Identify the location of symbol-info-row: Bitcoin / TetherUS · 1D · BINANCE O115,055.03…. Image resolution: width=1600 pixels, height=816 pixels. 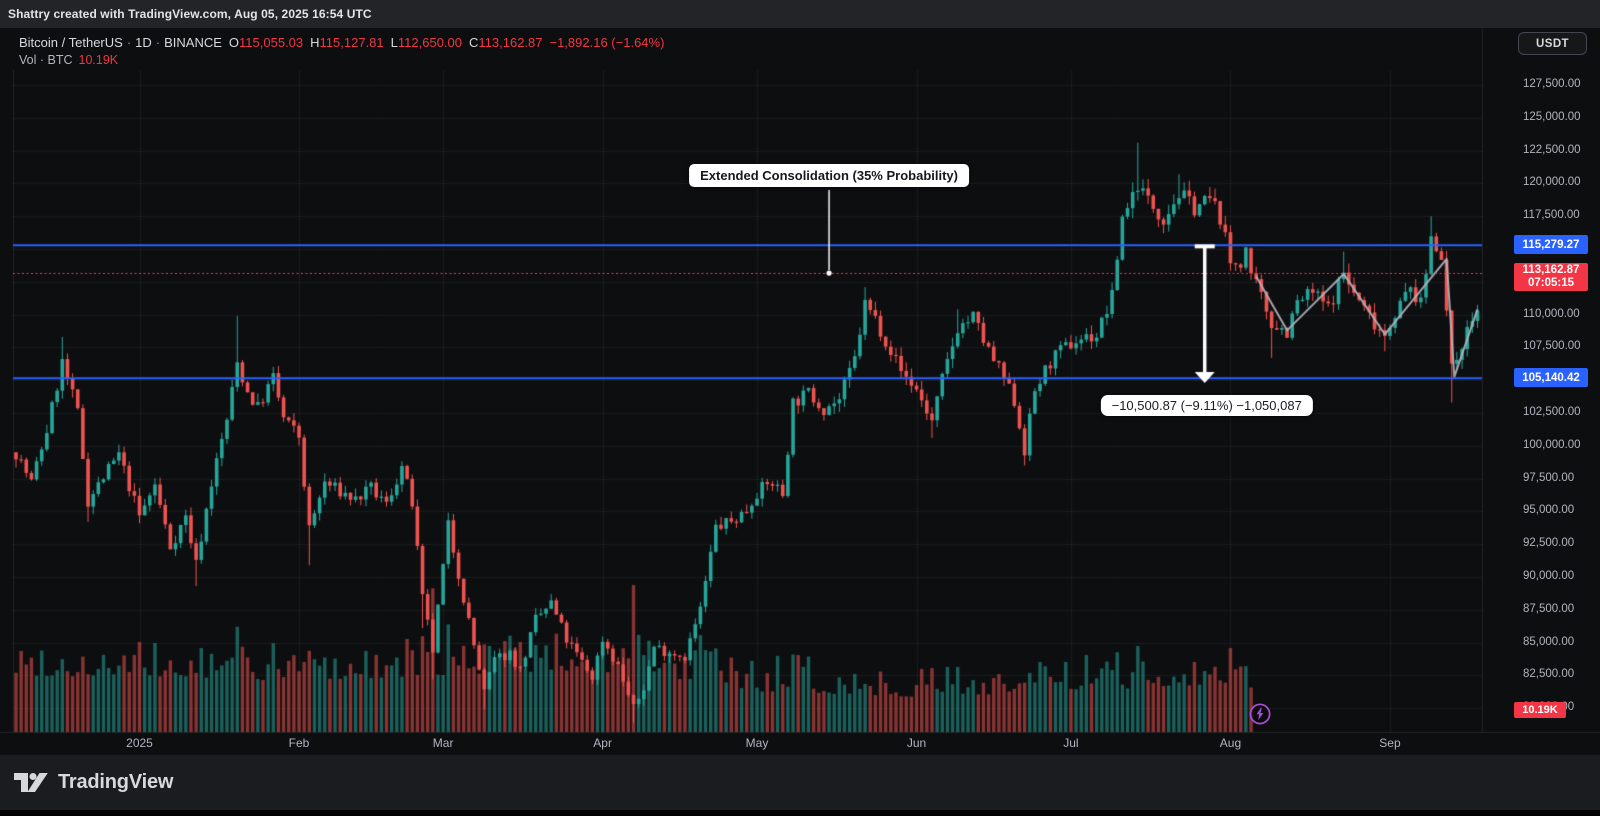
(341, 42).